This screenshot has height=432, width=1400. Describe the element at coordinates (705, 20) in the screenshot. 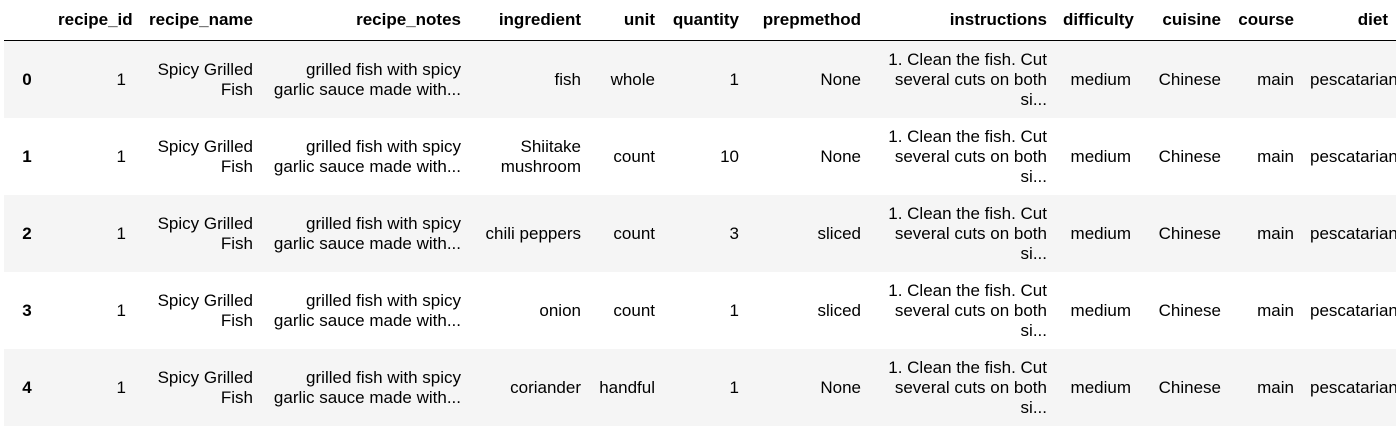

I see `column-header: quantity` at that location.